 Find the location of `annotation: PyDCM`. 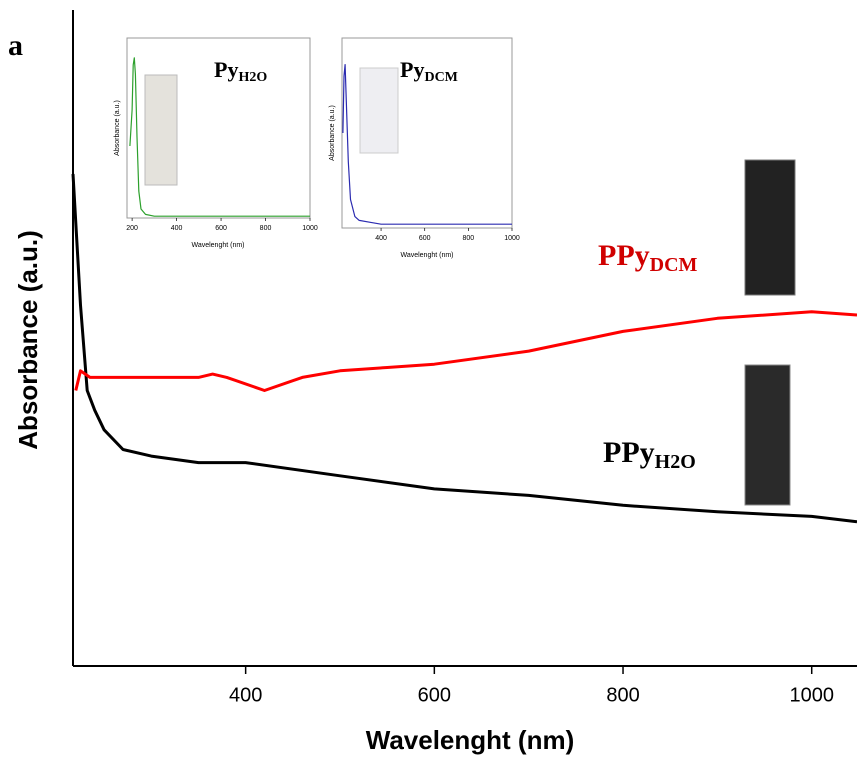

annotation: PyDCM is located at coordinates (429, 71).